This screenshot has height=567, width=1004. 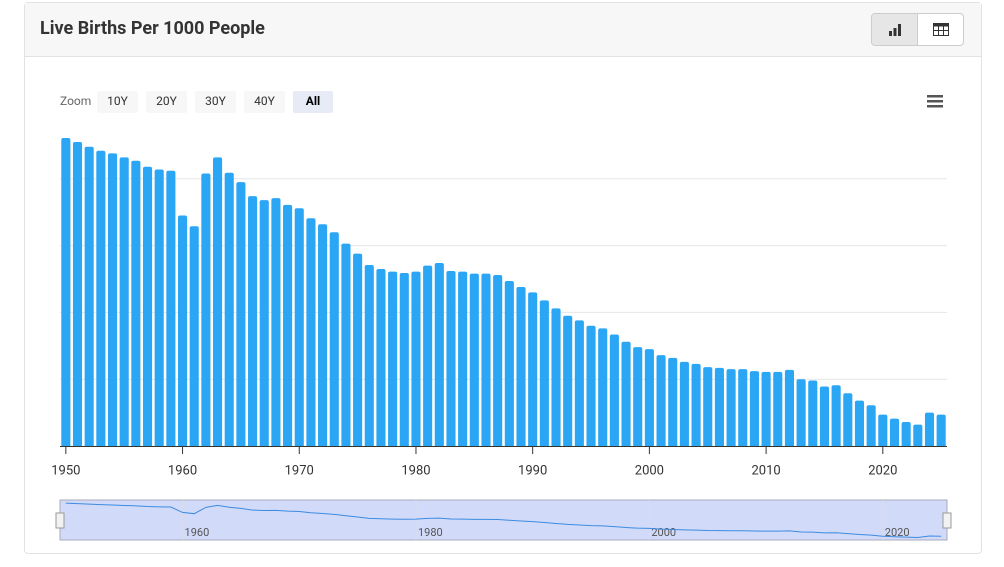 I want to click on navigator-line, so click(x=503, y=520).